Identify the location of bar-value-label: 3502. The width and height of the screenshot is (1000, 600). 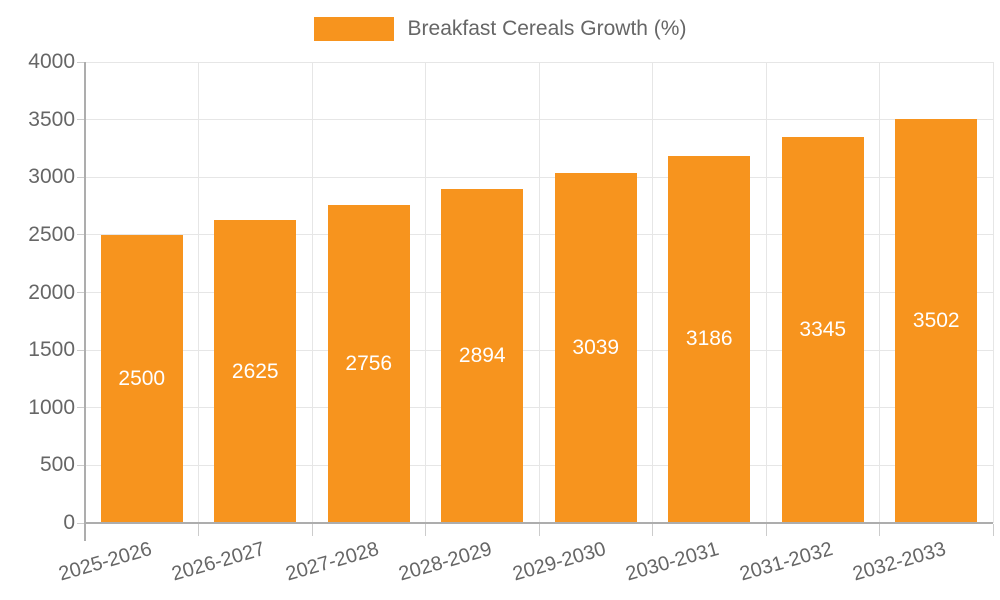
(936, 321).